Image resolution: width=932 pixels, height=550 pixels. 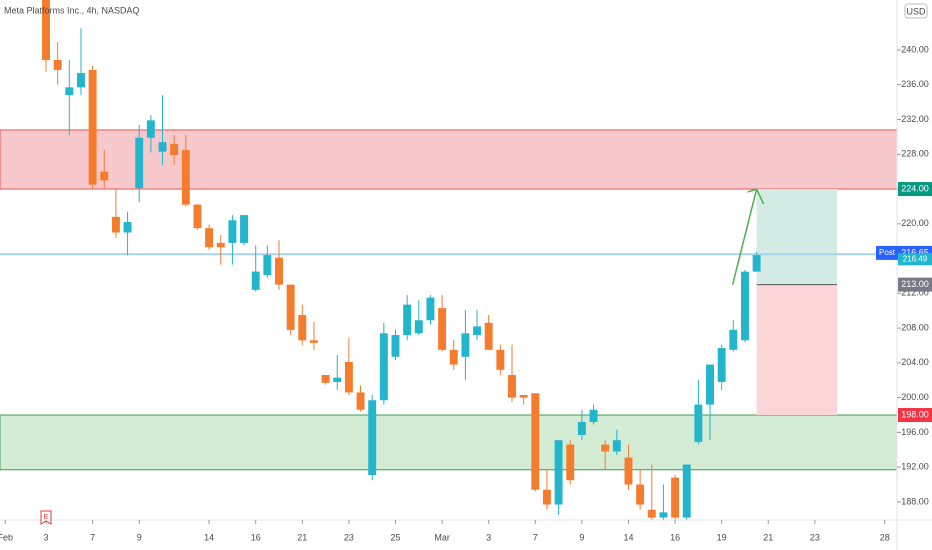 What do you see at coordinates (744, 236) in the screenshot?
I see `arrow` at bounding box center [744, 236].